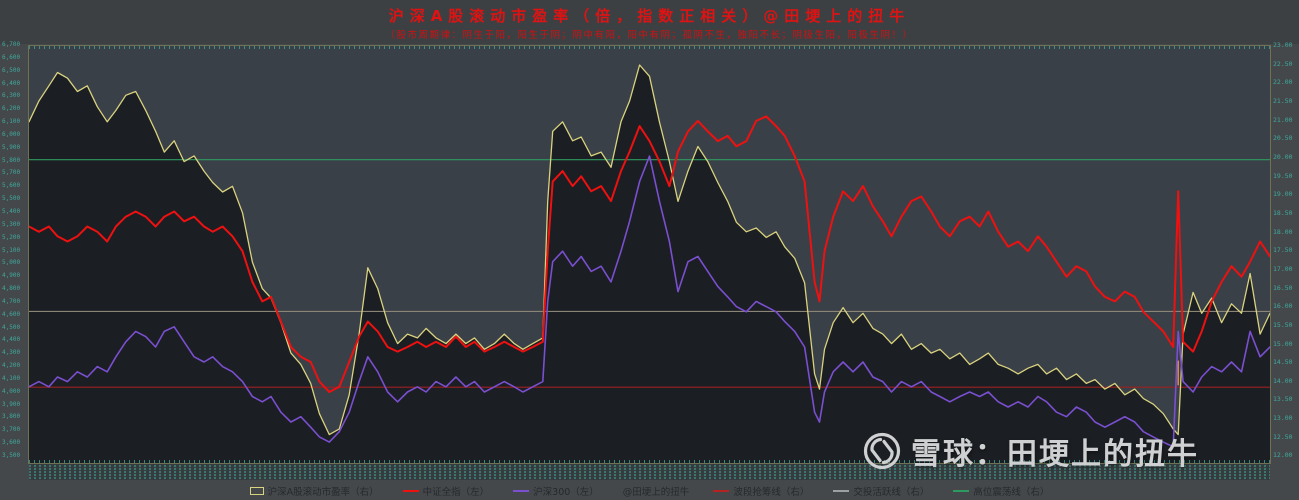 The width and height of the screenshot is (1299, 500). I want to click on left-axis-tick-label: 3,900, so click(11, 404).